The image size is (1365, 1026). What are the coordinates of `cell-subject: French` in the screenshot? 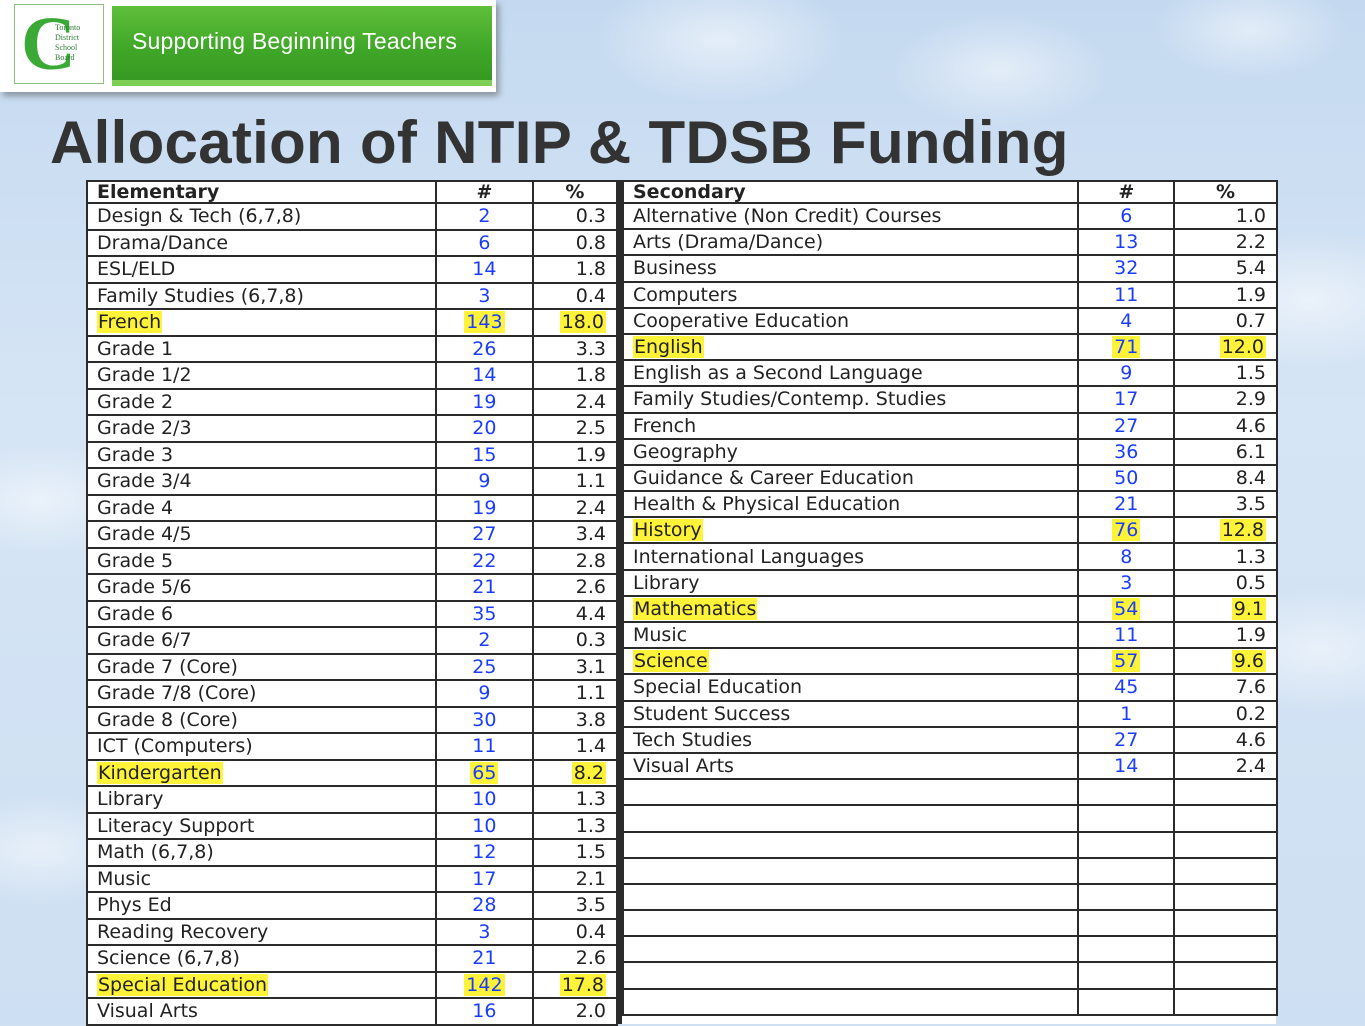 It's located at (850, 425).